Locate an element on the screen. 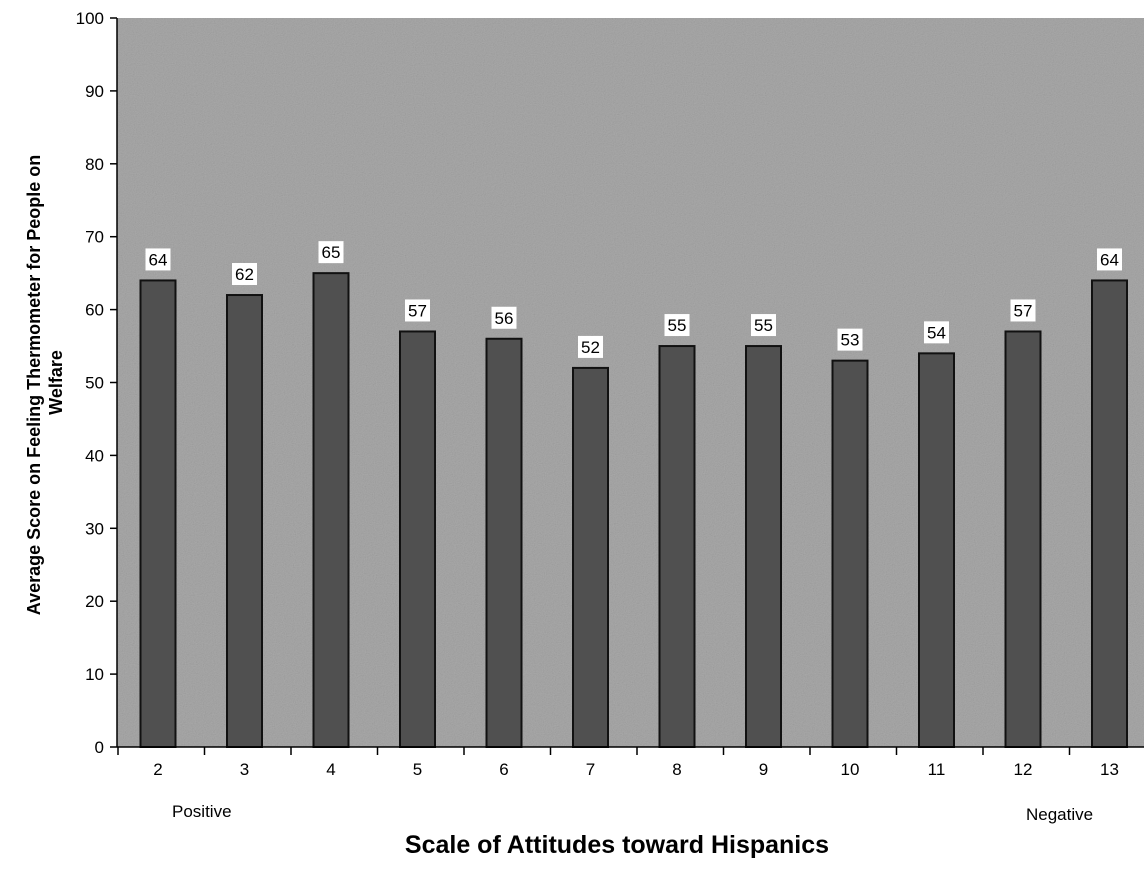 The image size is (1144, 878). x-tick-label-6: 6 is located at coordinates (503, 769).